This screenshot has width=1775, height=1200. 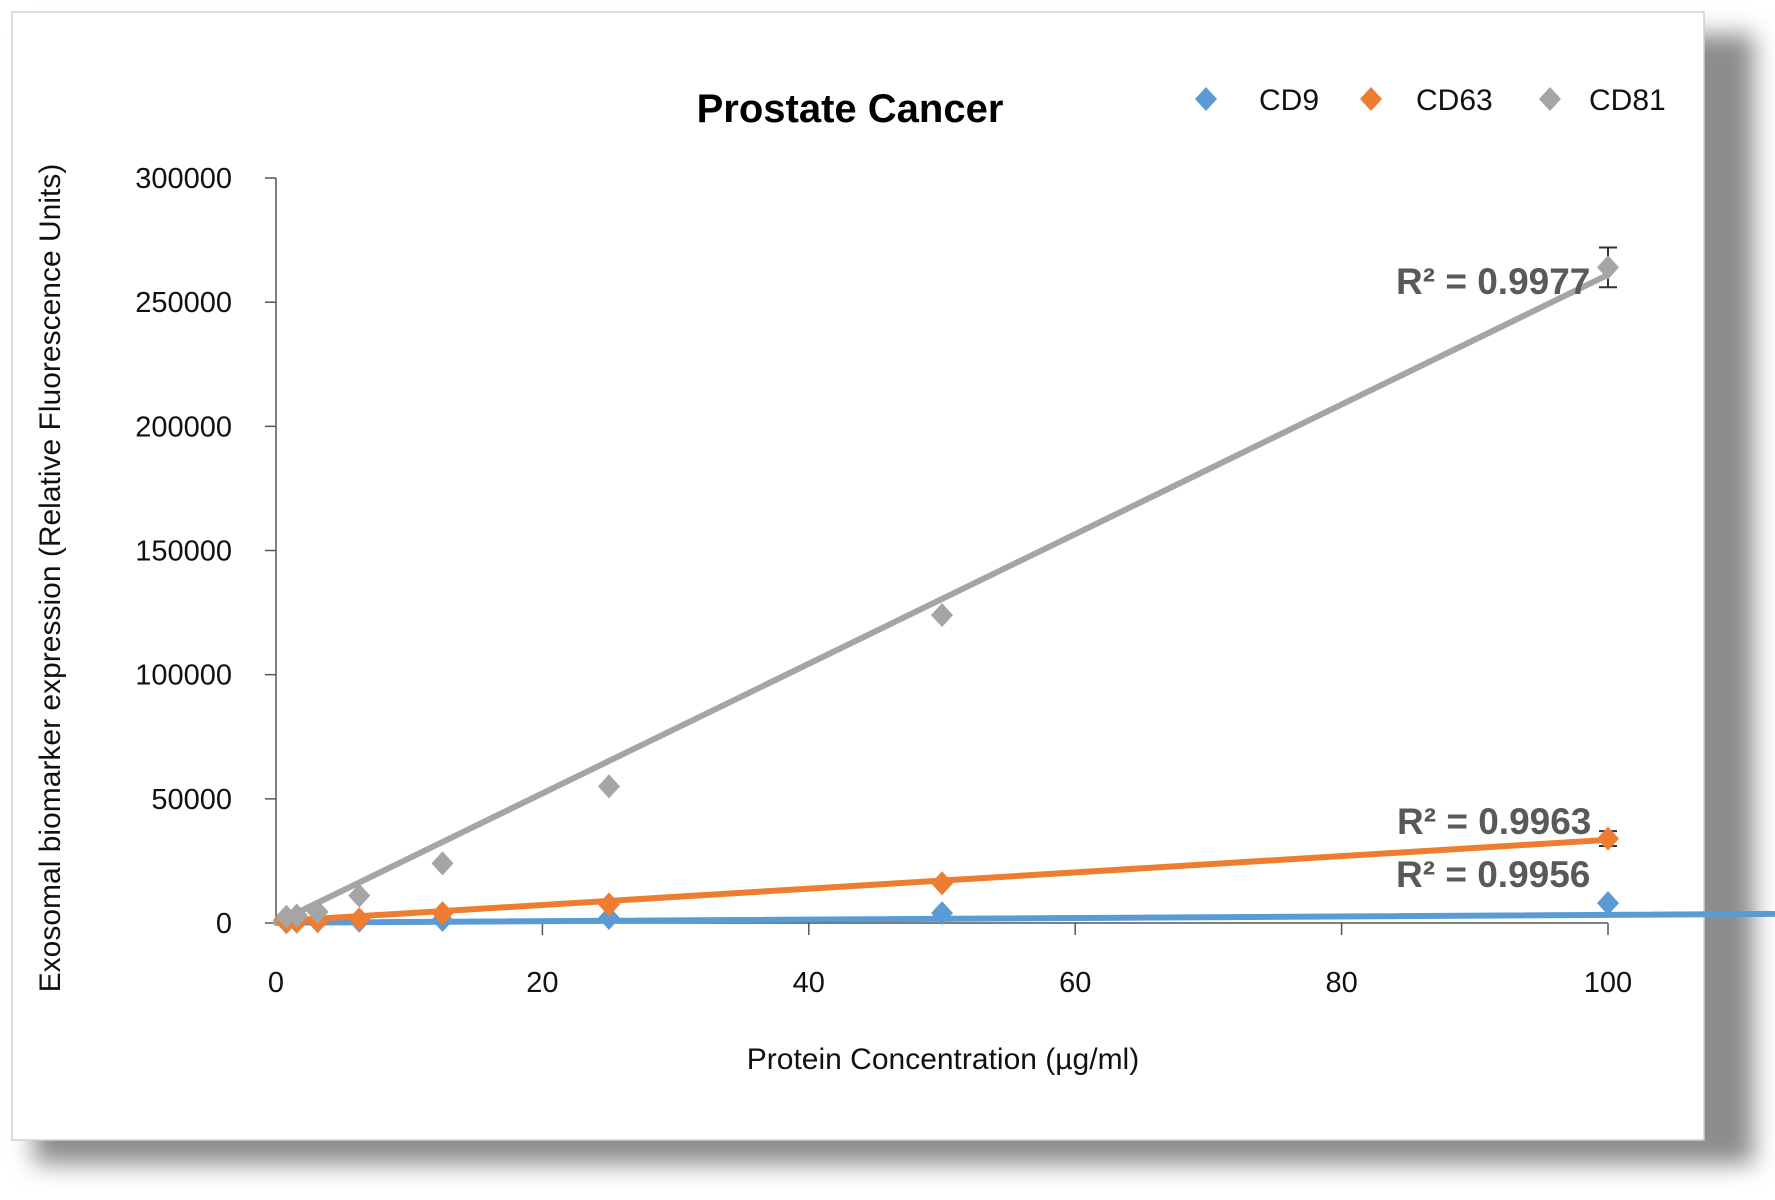 What do you see at coordinates (183, 427) in the screenshot?
I see `y-tick-label: 200000` at bounding box center [183, 427].